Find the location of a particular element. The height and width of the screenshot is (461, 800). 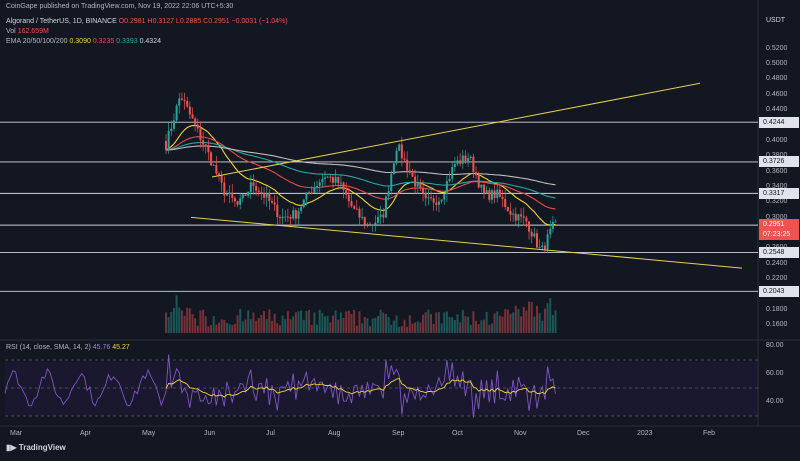

ema-50-line is located at coordinates (360, 173).